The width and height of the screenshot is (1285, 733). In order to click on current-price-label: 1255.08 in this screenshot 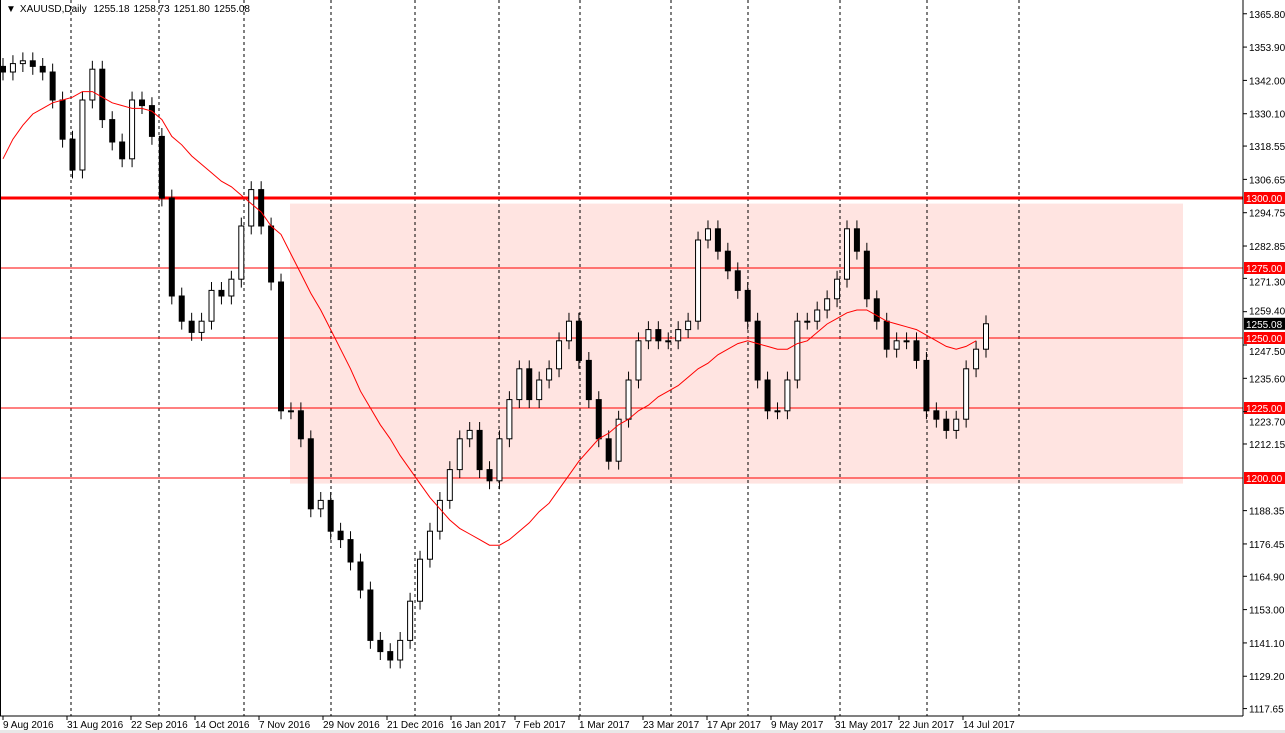, I will do `click(1264, 325)`.